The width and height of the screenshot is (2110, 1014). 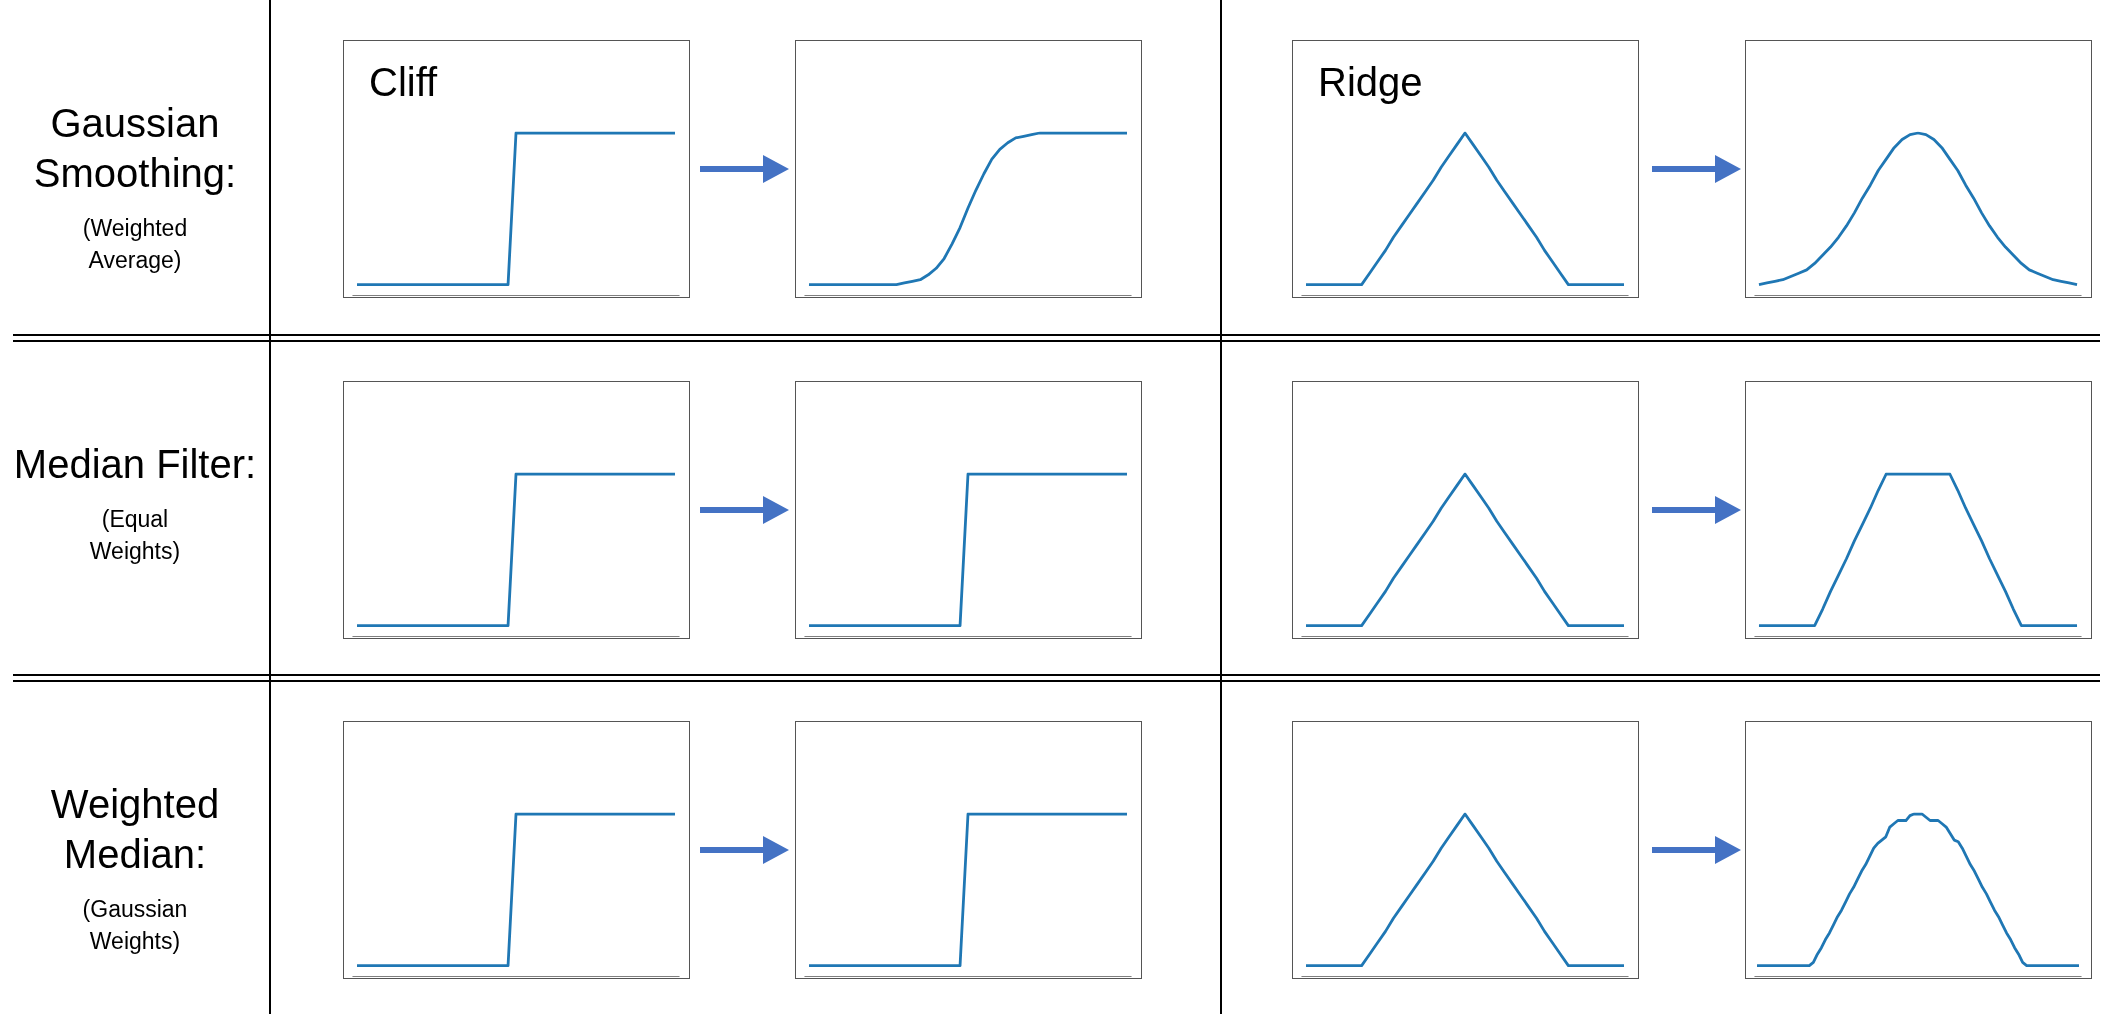 I want to click on text: Median Filter:, so click(x=135, y=464).